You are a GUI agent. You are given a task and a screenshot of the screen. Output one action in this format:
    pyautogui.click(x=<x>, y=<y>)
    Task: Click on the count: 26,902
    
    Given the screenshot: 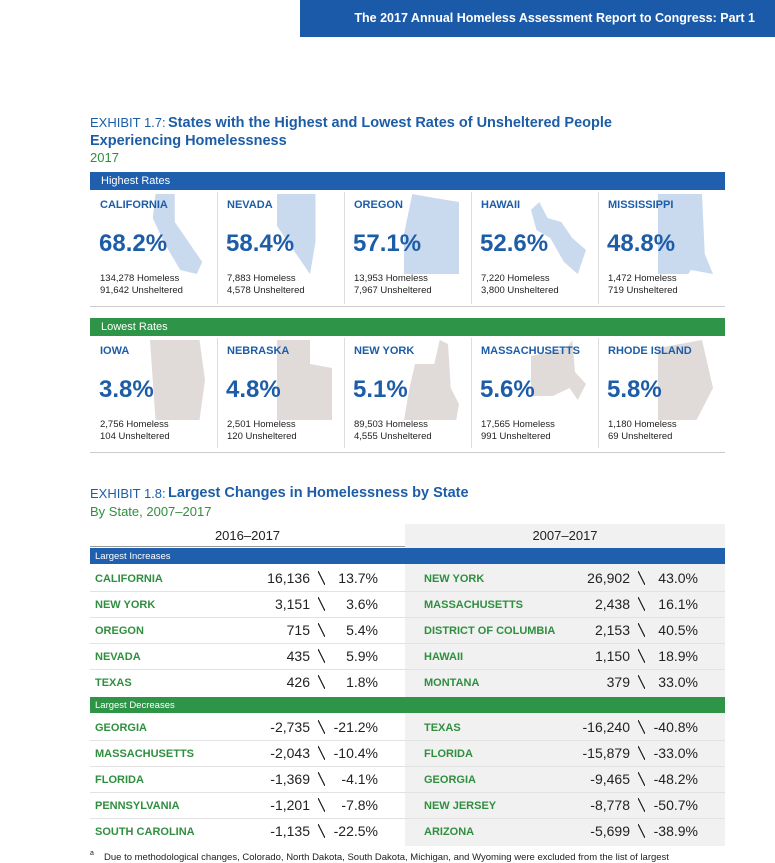 What is the action you would take?
    pyautogui.click(x=608, y=578)
    